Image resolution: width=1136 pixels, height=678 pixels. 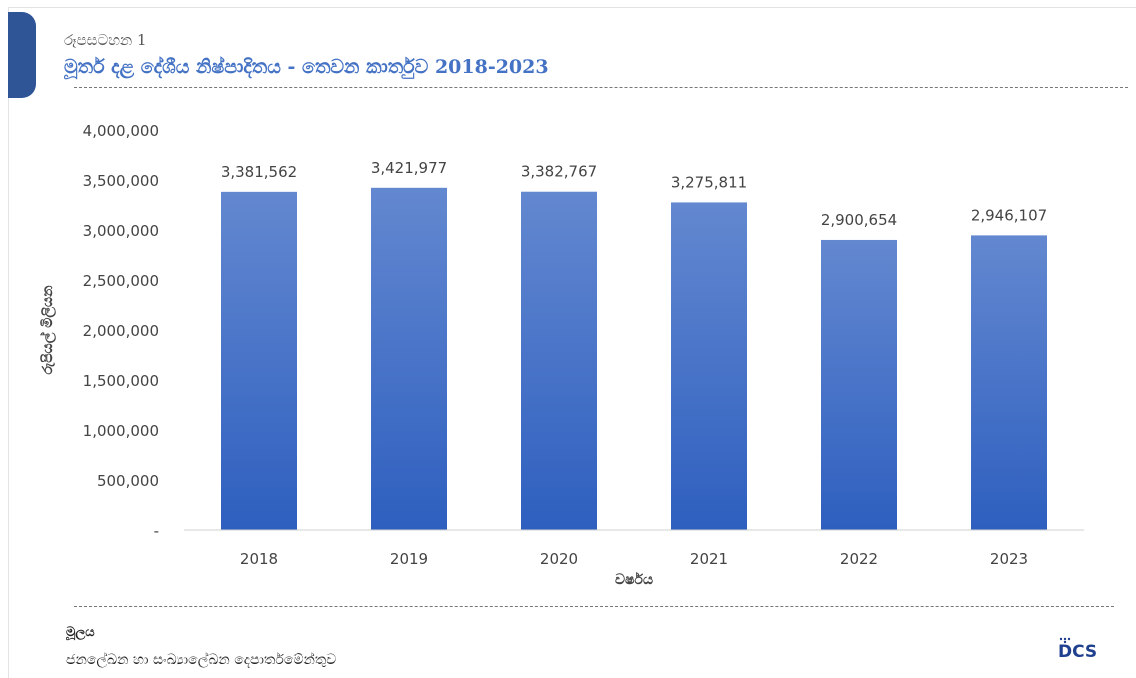 I want to click on figure-label: රූපසටහන 1, so click(x=105, y=40).